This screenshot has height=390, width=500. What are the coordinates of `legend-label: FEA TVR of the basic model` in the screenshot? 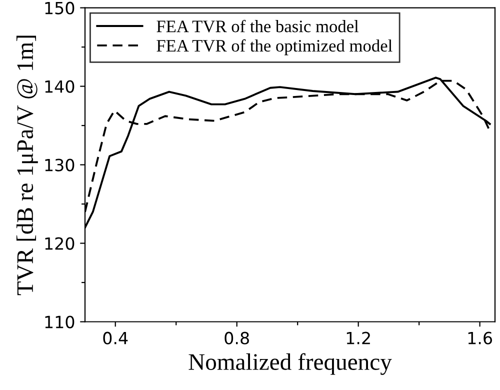 It's located at (257, 26).